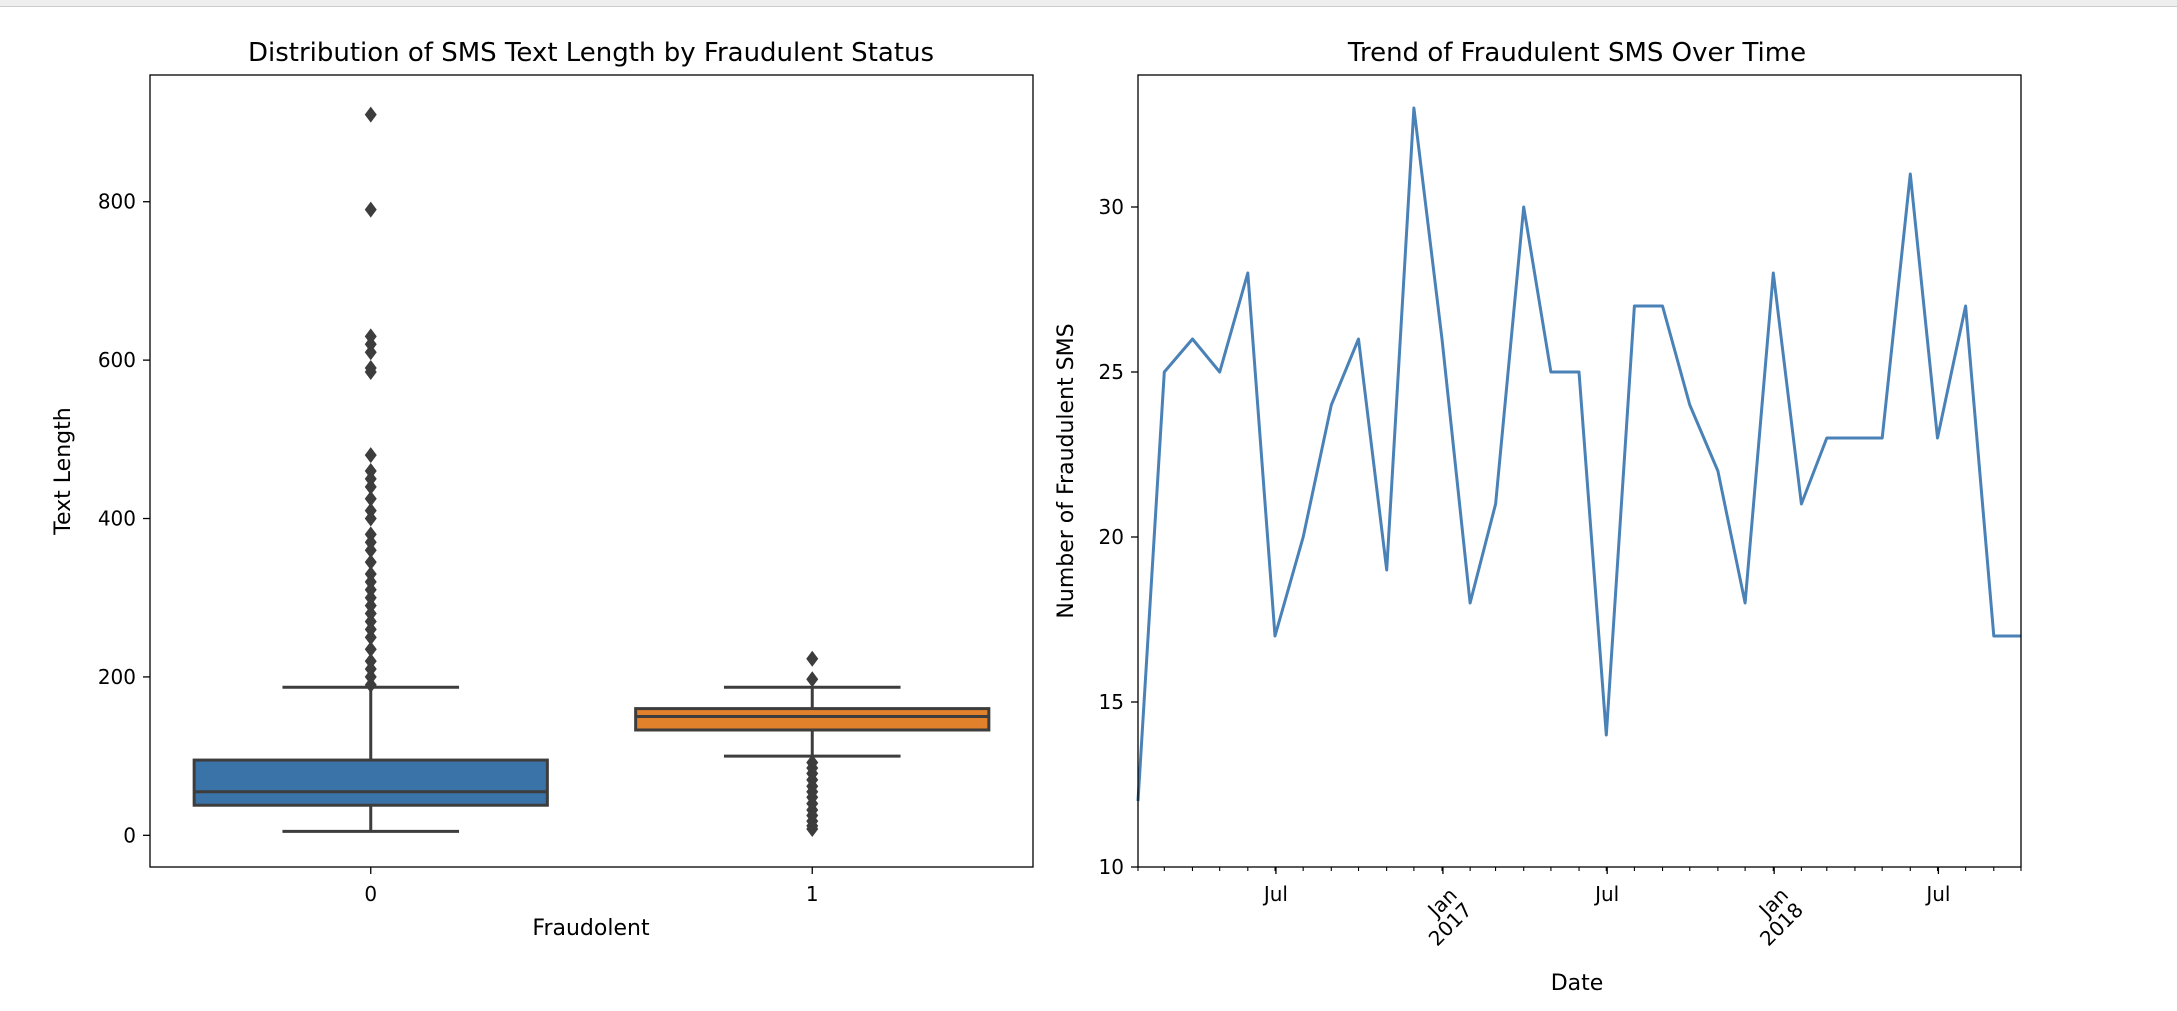 This screenshot has height=1011, width=2177. Describe the element at coordinates (117, 677) in the screenshot. I see `y-tick-label: 200` at that location.